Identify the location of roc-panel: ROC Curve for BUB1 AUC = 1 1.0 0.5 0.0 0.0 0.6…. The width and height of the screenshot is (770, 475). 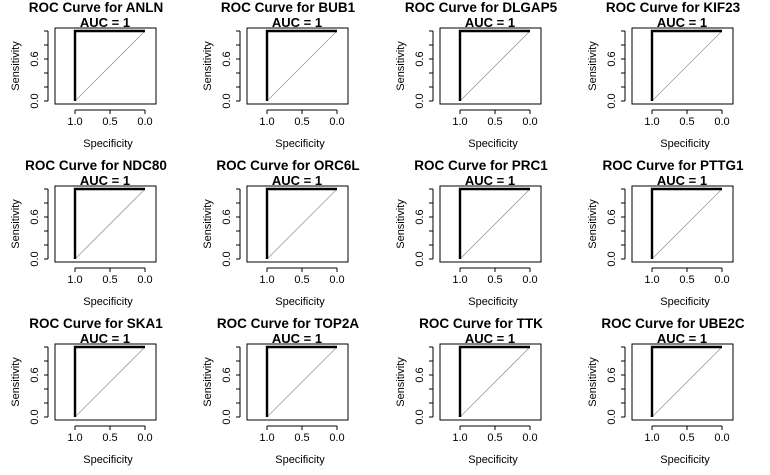
(288, 79).